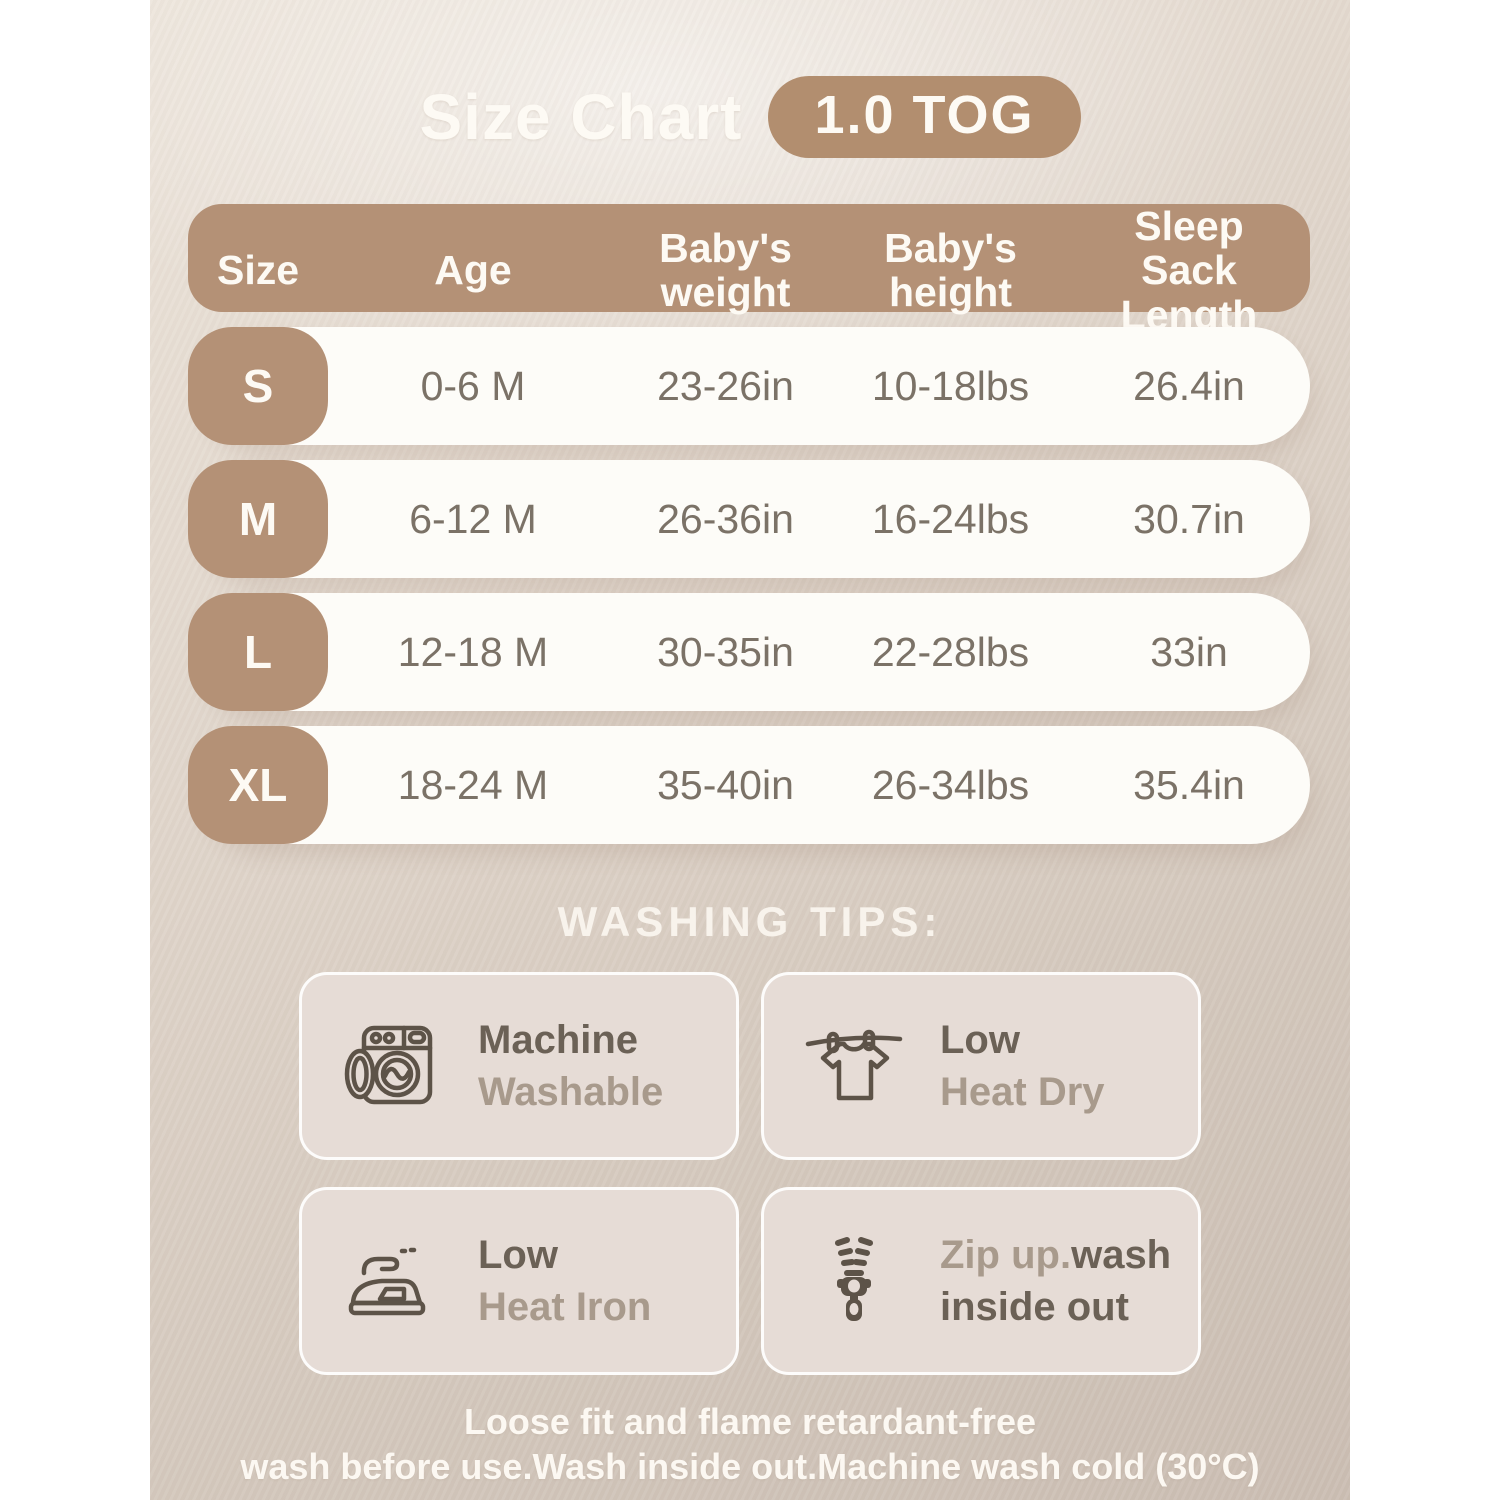  I want to click on card-text: Machine Washable, so click(570, 1066).